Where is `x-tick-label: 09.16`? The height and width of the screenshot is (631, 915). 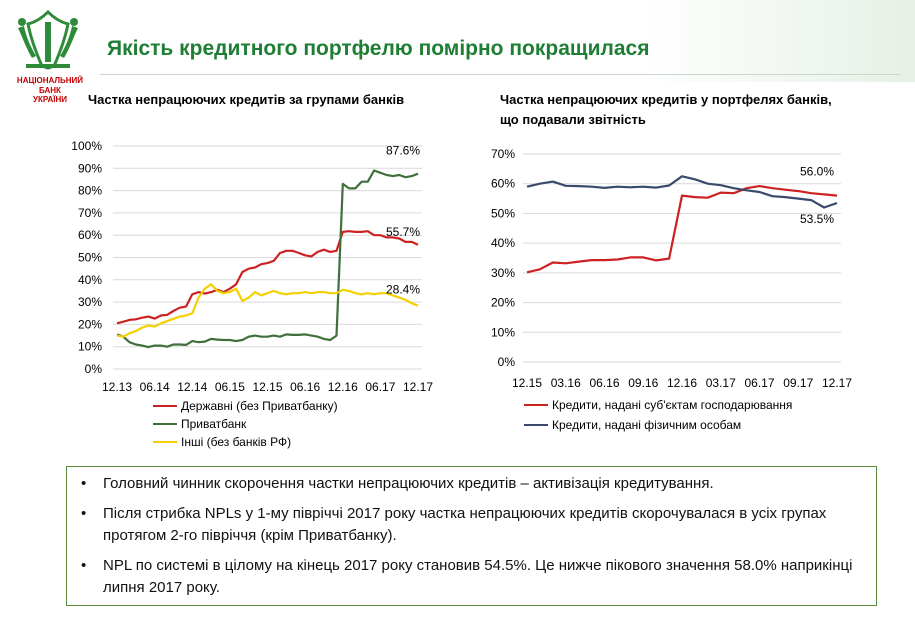 x-tick-label: 09.16 is located at coordinates (643, 383).